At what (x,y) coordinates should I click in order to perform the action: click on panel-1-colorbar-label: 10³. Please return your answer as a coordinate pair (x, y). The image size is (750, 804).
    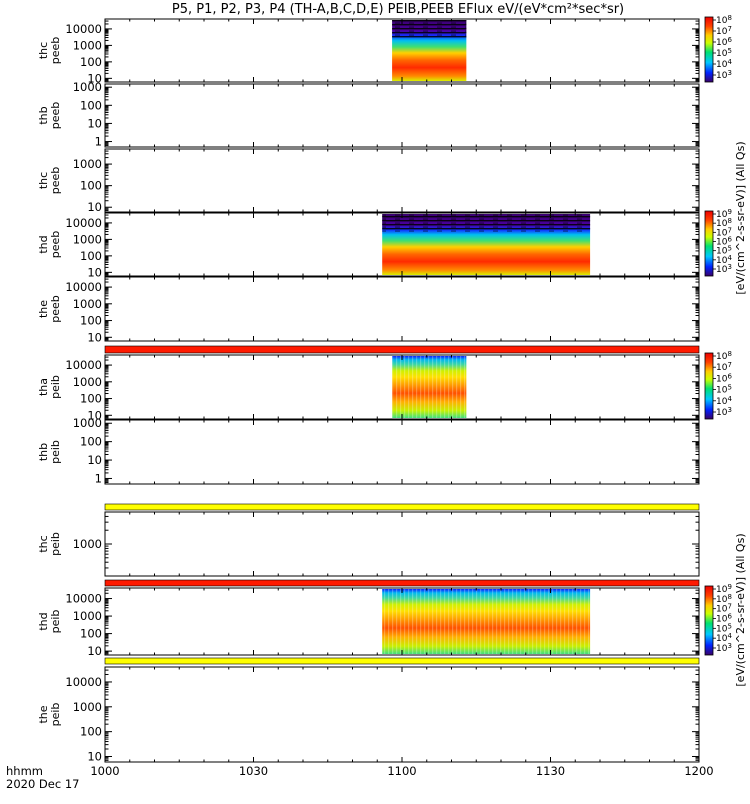
    Looking at the image, I should click on (724, 75).